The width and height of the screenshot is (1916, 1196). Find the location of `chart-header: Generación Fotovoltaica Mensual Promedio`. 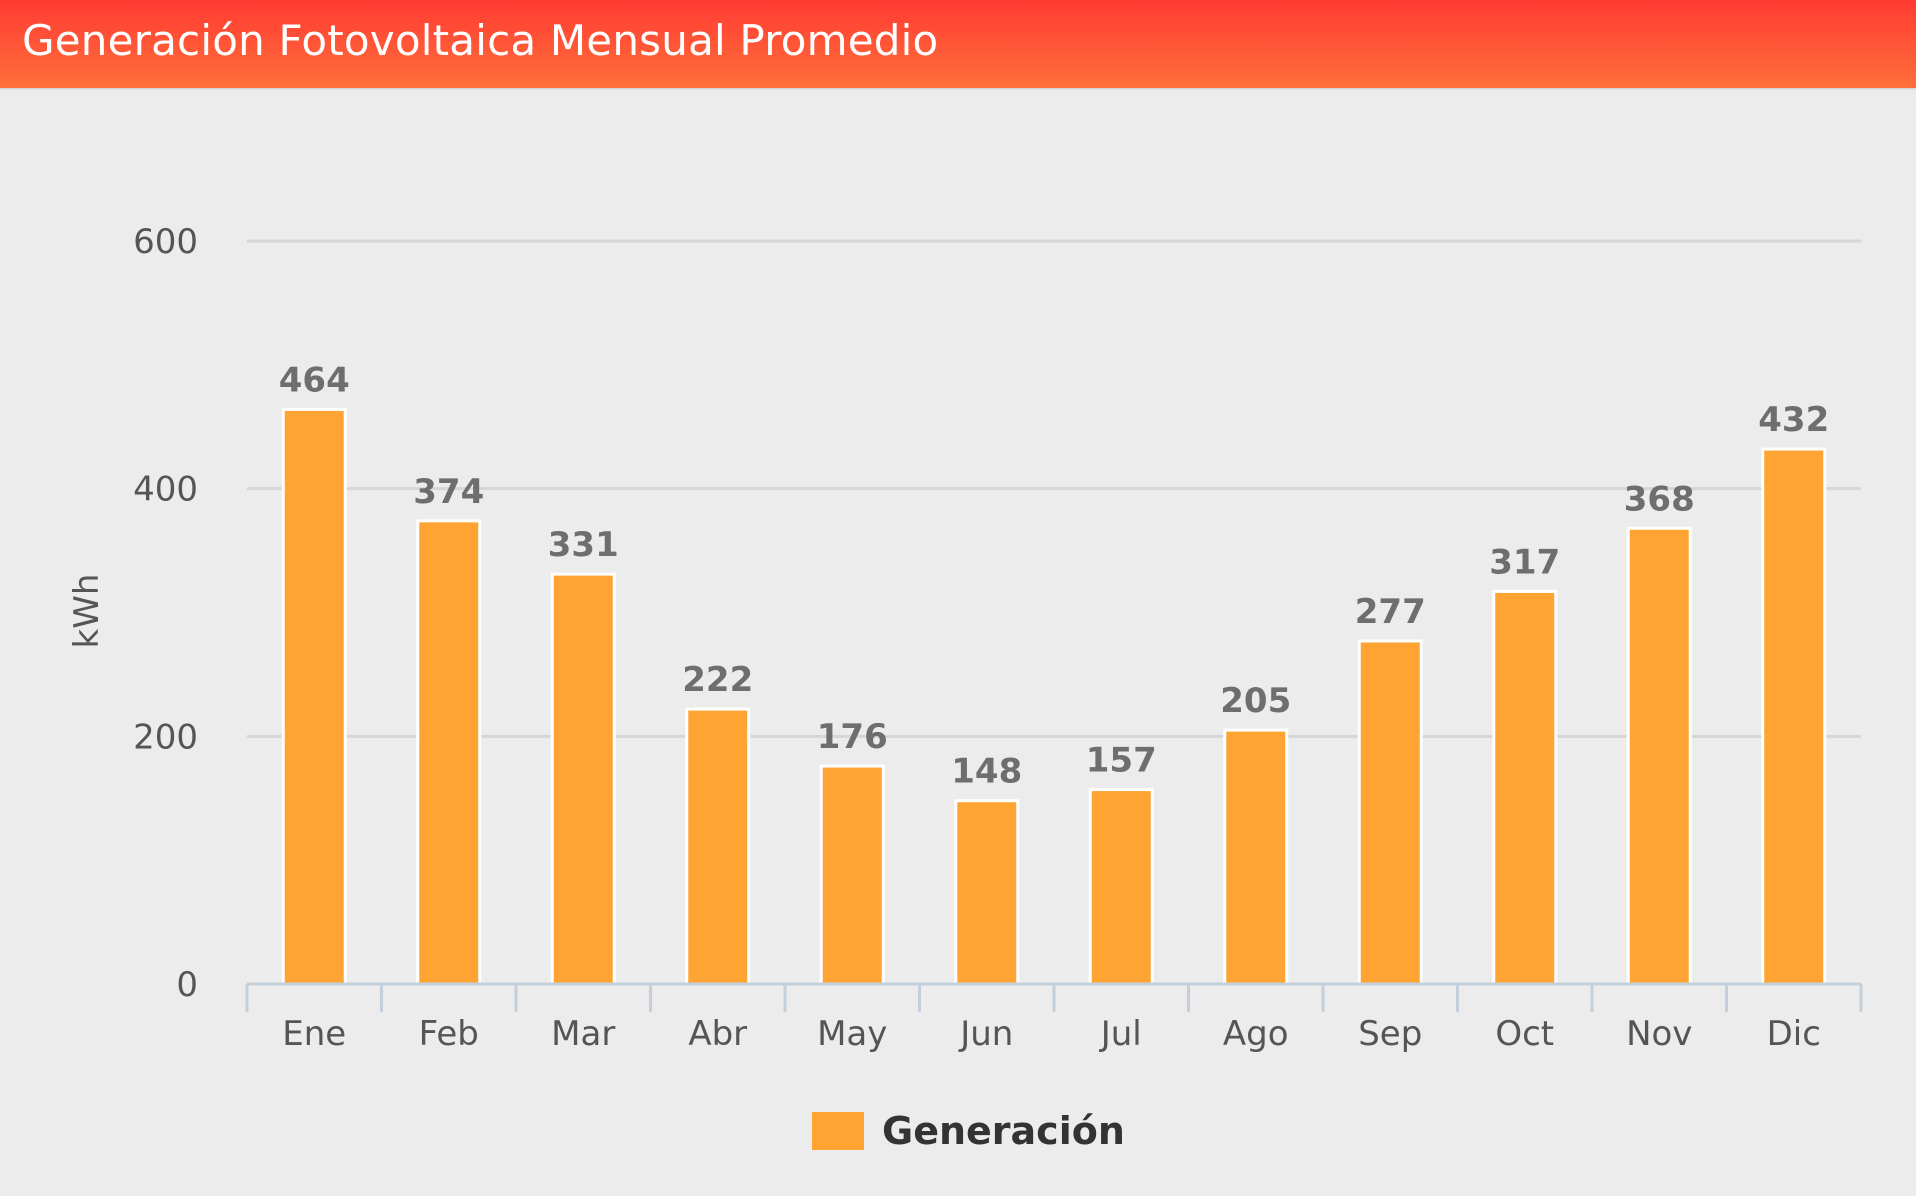

chart-header: Generación Fotovoltaica Mensual Promedio is located at coordinates (958, 44).